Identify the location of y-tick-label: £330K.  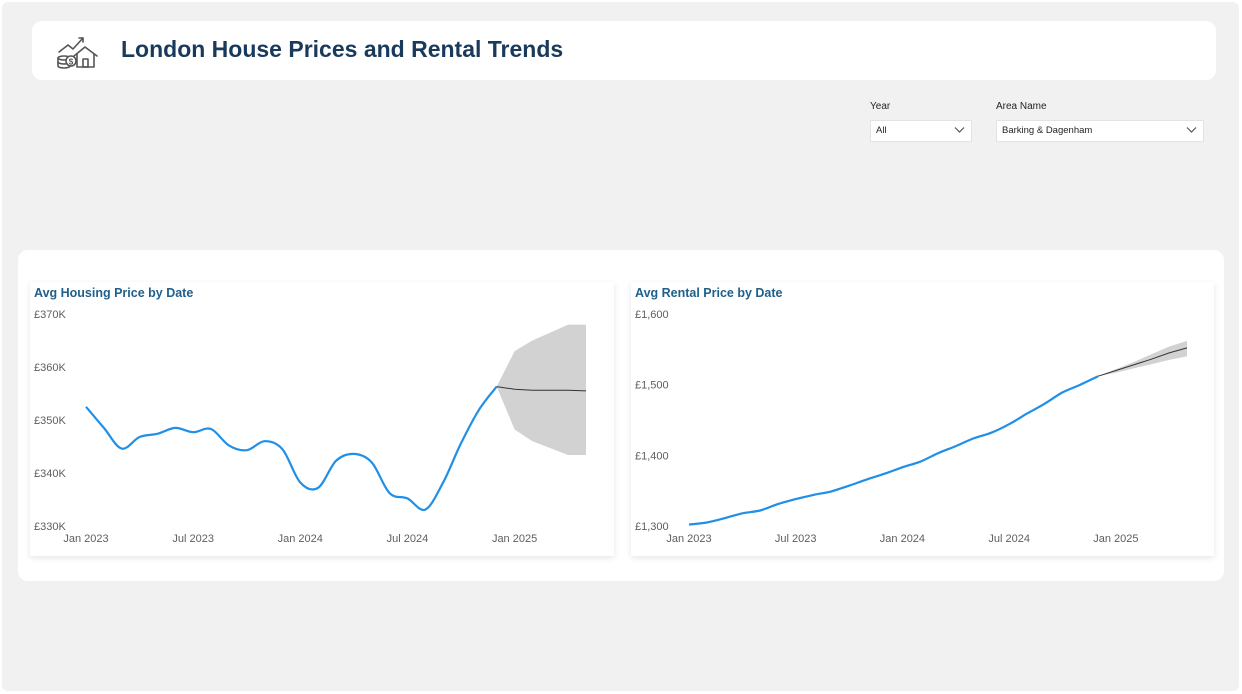
(50, 527).